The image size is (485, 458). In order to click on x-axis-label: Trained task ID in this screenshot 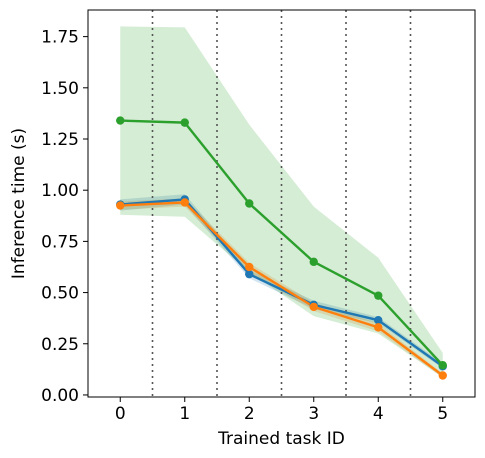, I will do `click(281, 439)`.